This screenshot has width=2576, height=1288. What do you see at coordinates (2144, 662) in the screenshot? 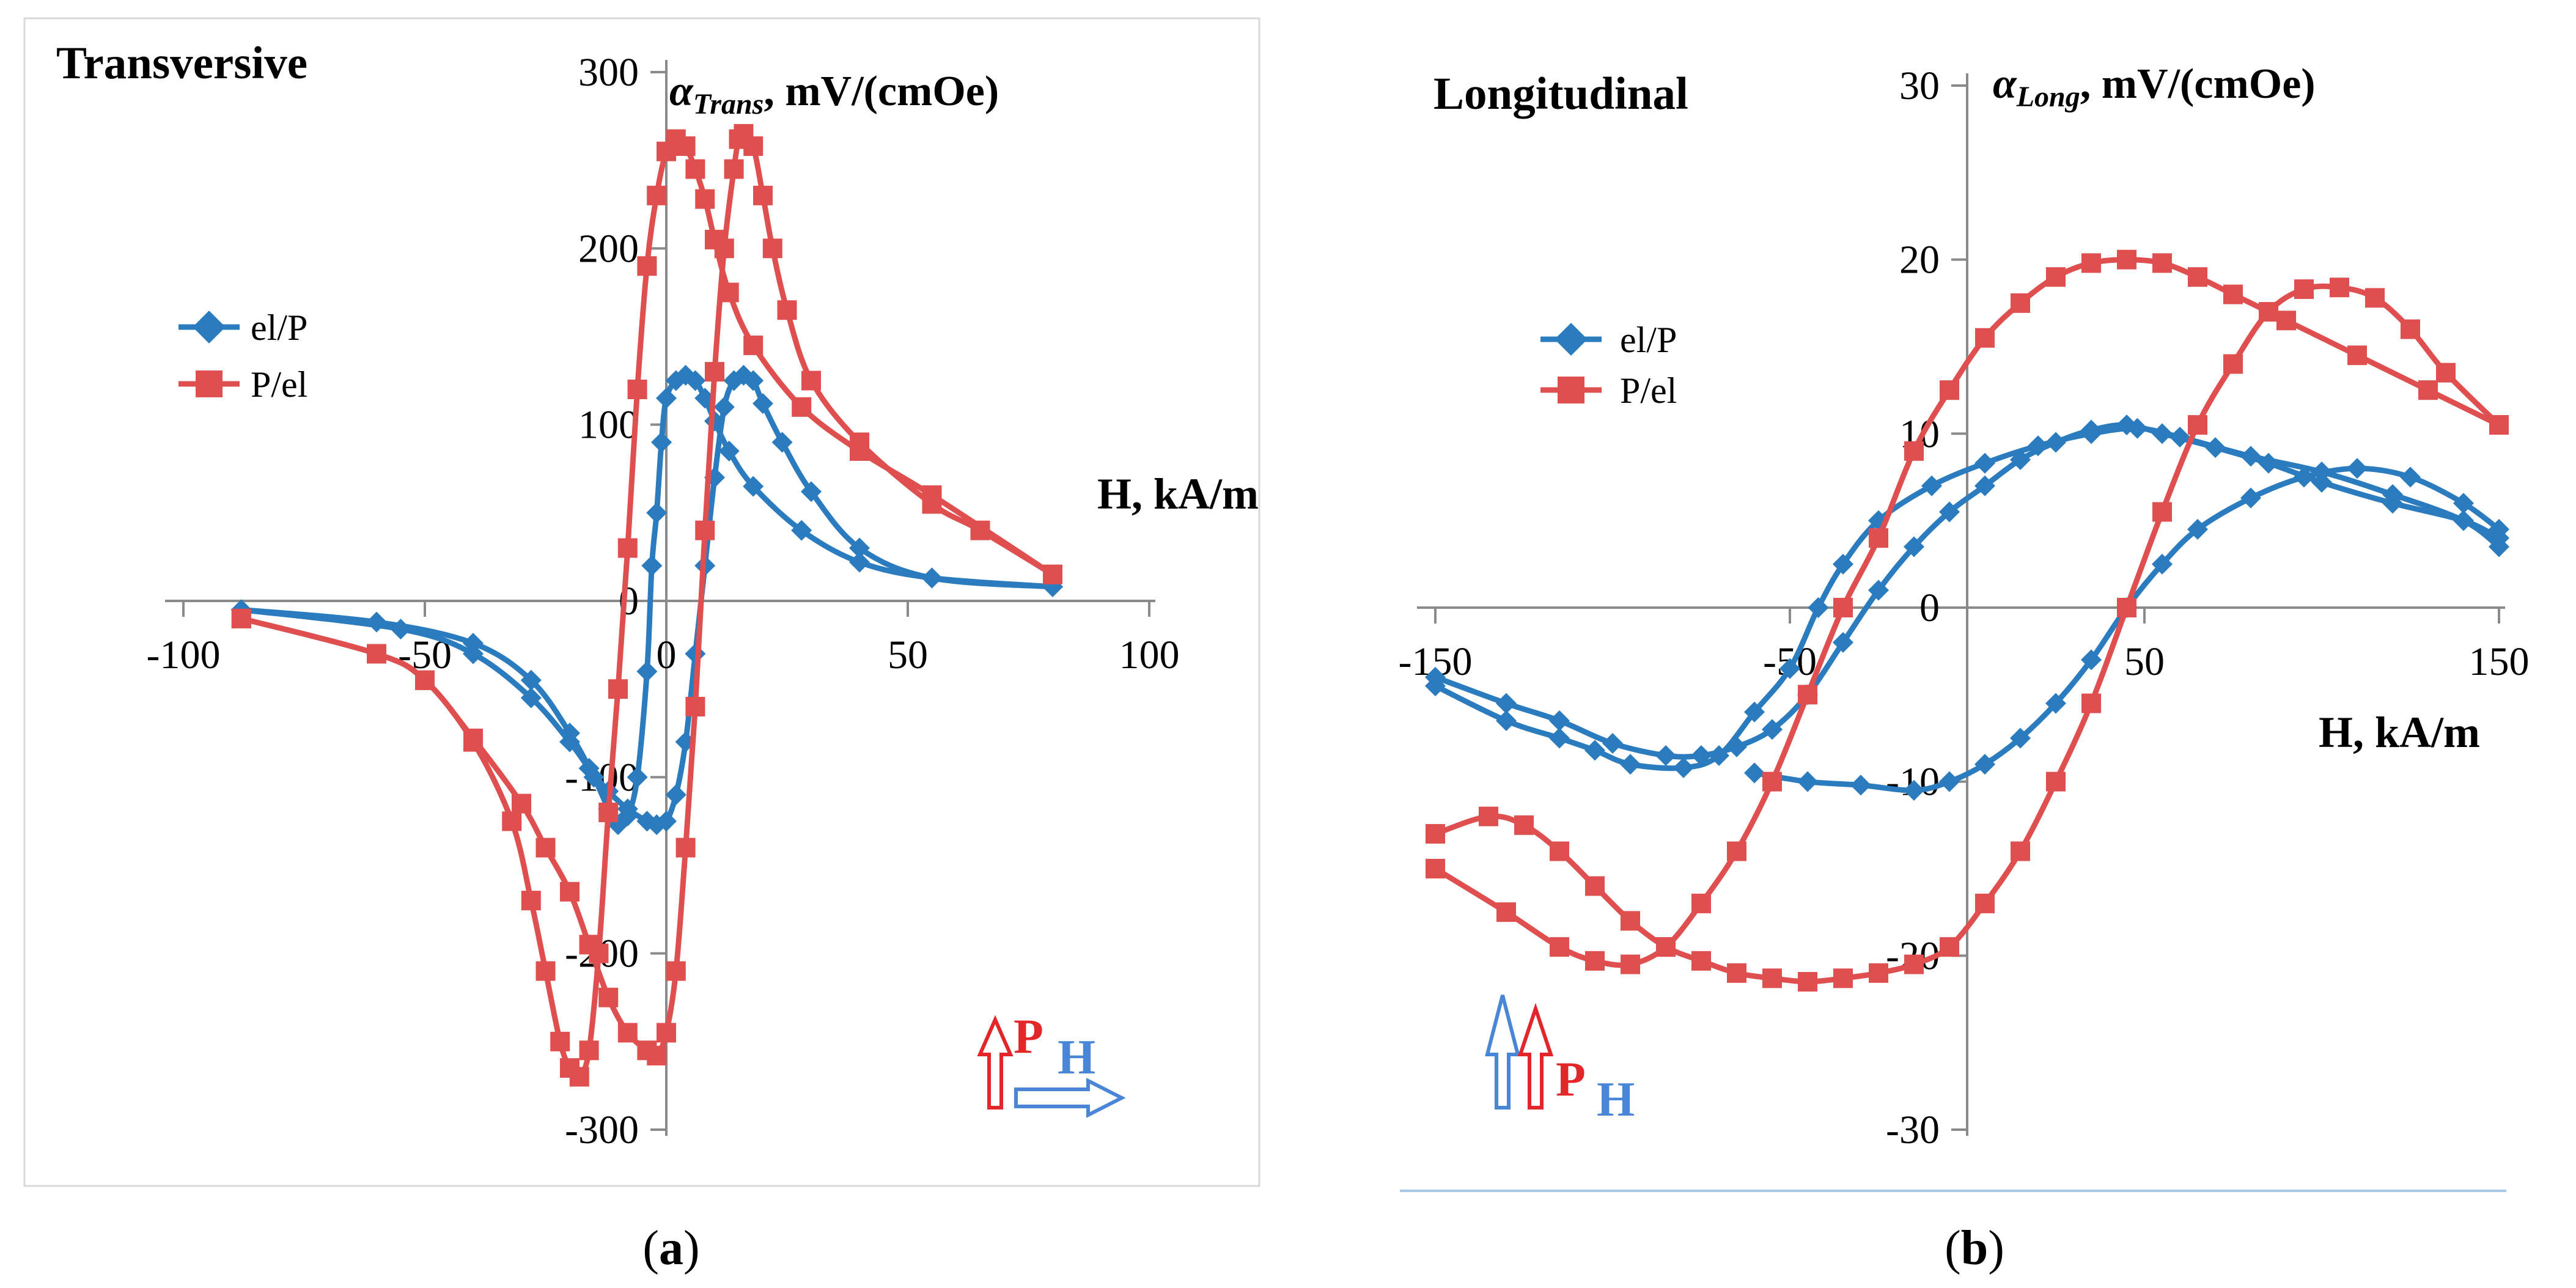
I see `panel-b-x-tick-label: 50` at bounding box center [2144, 662].